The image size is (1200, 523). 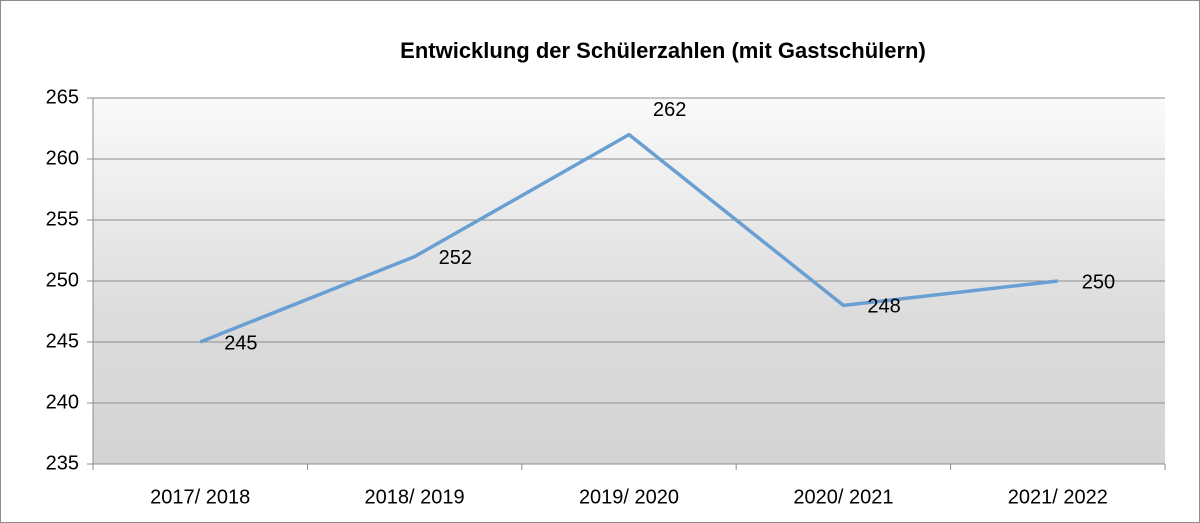 What do you see at coordinates (62, 341) in the screenshot?
I see `y-tick-label: 245` at bounding box center [62, 341].